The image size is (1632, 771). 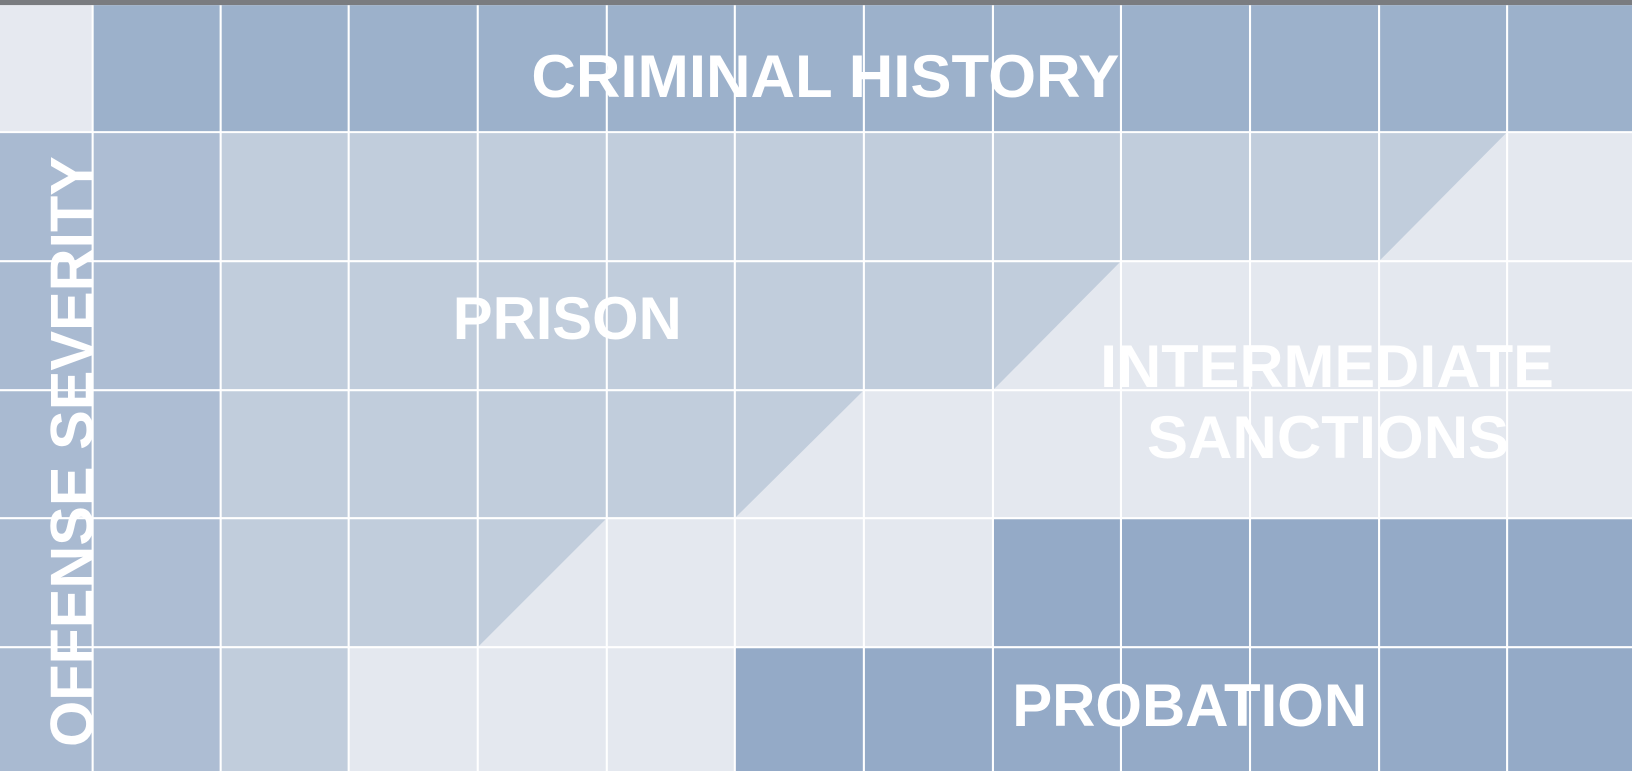 I want to click on region-label: INTERMEDIATE, so click(x=1327, y=366).